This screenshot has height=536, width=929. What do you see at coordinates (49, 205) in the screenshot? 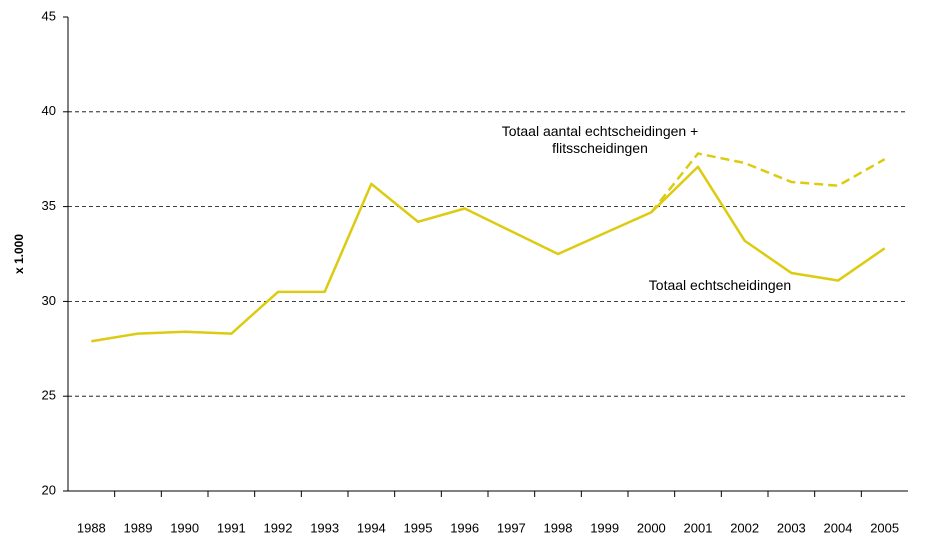
I see `y-tick-label: 35` at bounding box center [49, 205].